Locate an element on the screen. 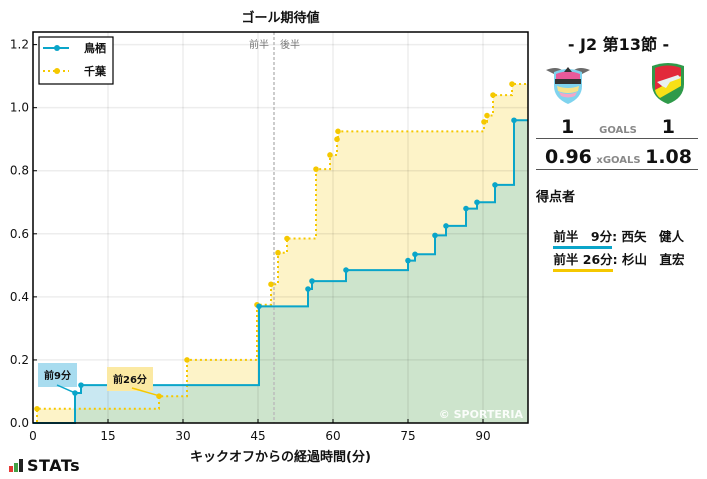  away-team-logo is located at coordinates (668, 84).